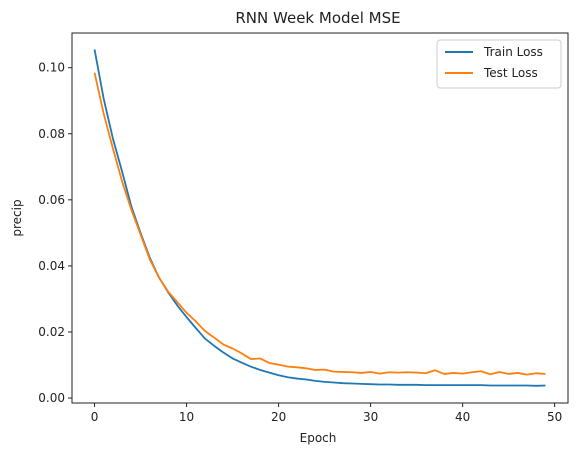 Image resolution: width=576 pixels, height=455 pixels. What do you see at coordinates (51, 398) in the screenshot?
I see `y-tick-label: 0.00` at bounding box center [51, 398].